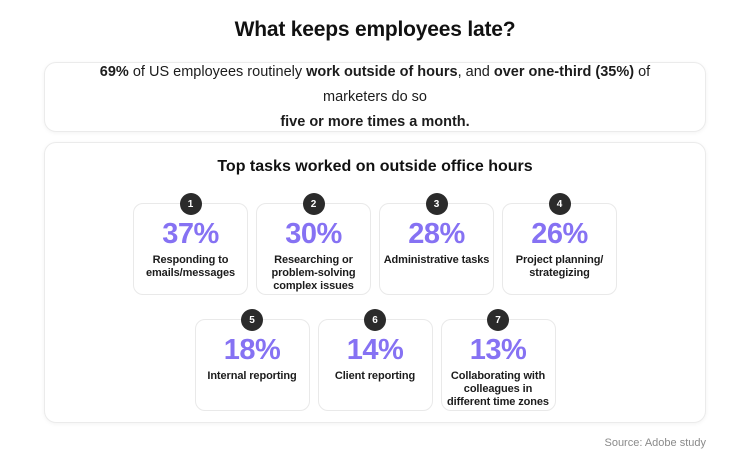 The height and width of the screenshot is (469, 750). Describe the element at coordinates (487, 84) in the screenshot. I see `highlight-segment: of marketers do so` at that location.